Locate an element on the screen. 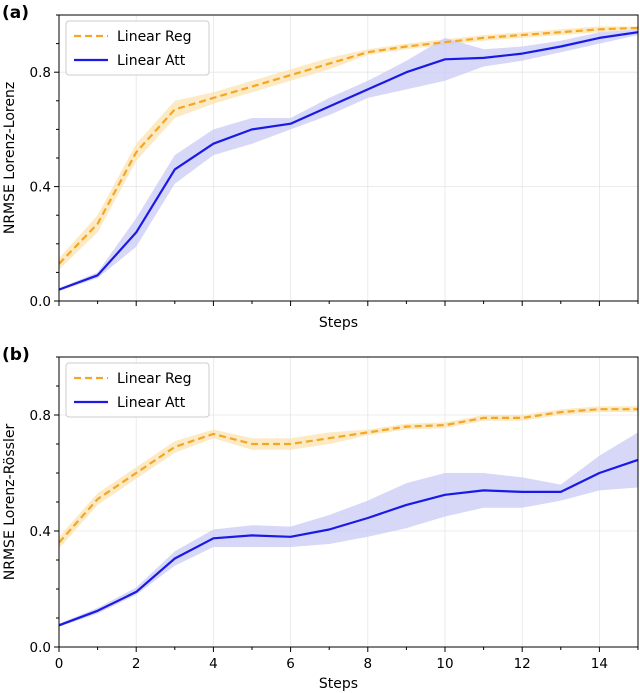 Image resolution: width=640 pixels, height=693 pixels. x-tick-label: 8 is located at coordinates (368, 664).